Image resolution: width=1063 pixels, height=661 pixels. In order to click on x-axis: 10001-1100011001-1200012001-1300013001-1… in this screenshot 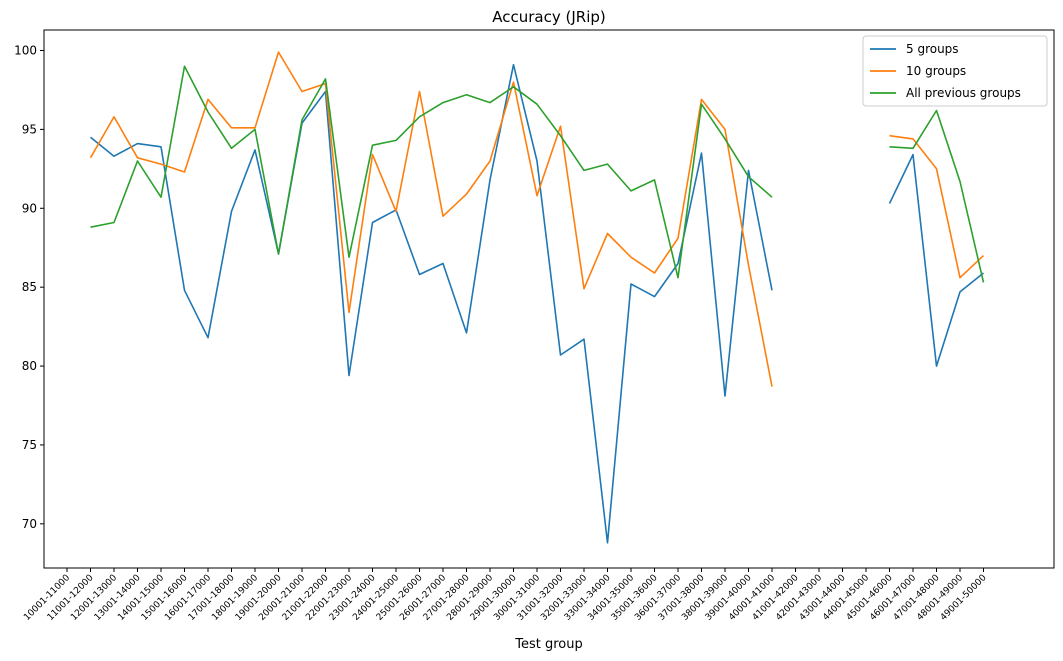, I will do `click(505, 595)`.